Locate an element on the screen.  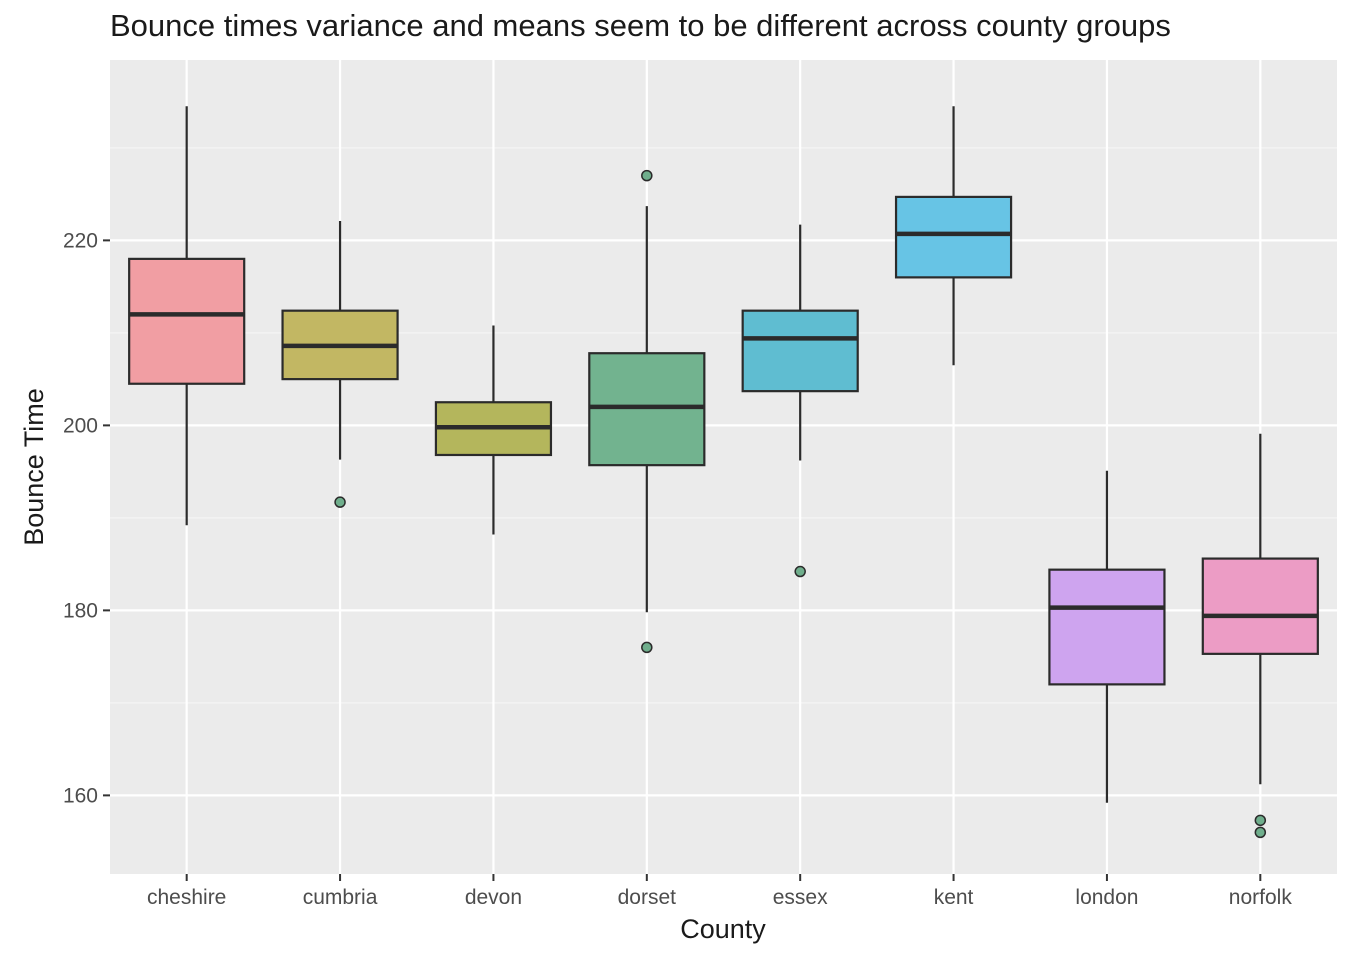
x-tick-label: kent is located at coordinates (954, 897).